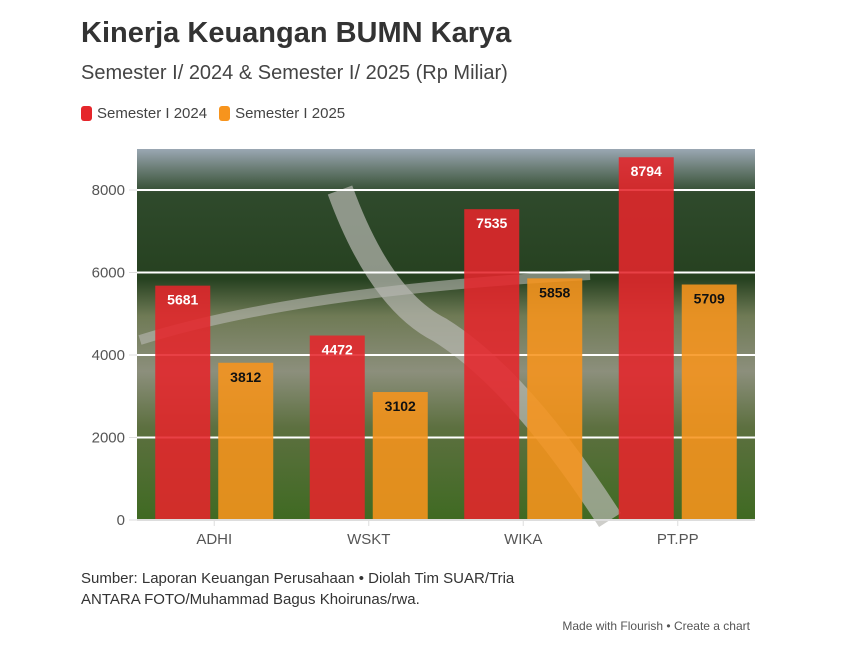 Image resolution: width=859 pixels, height=658 pixels. I want to click on legend: Semester I 2024 Semester I 2025, so click(213, 113).